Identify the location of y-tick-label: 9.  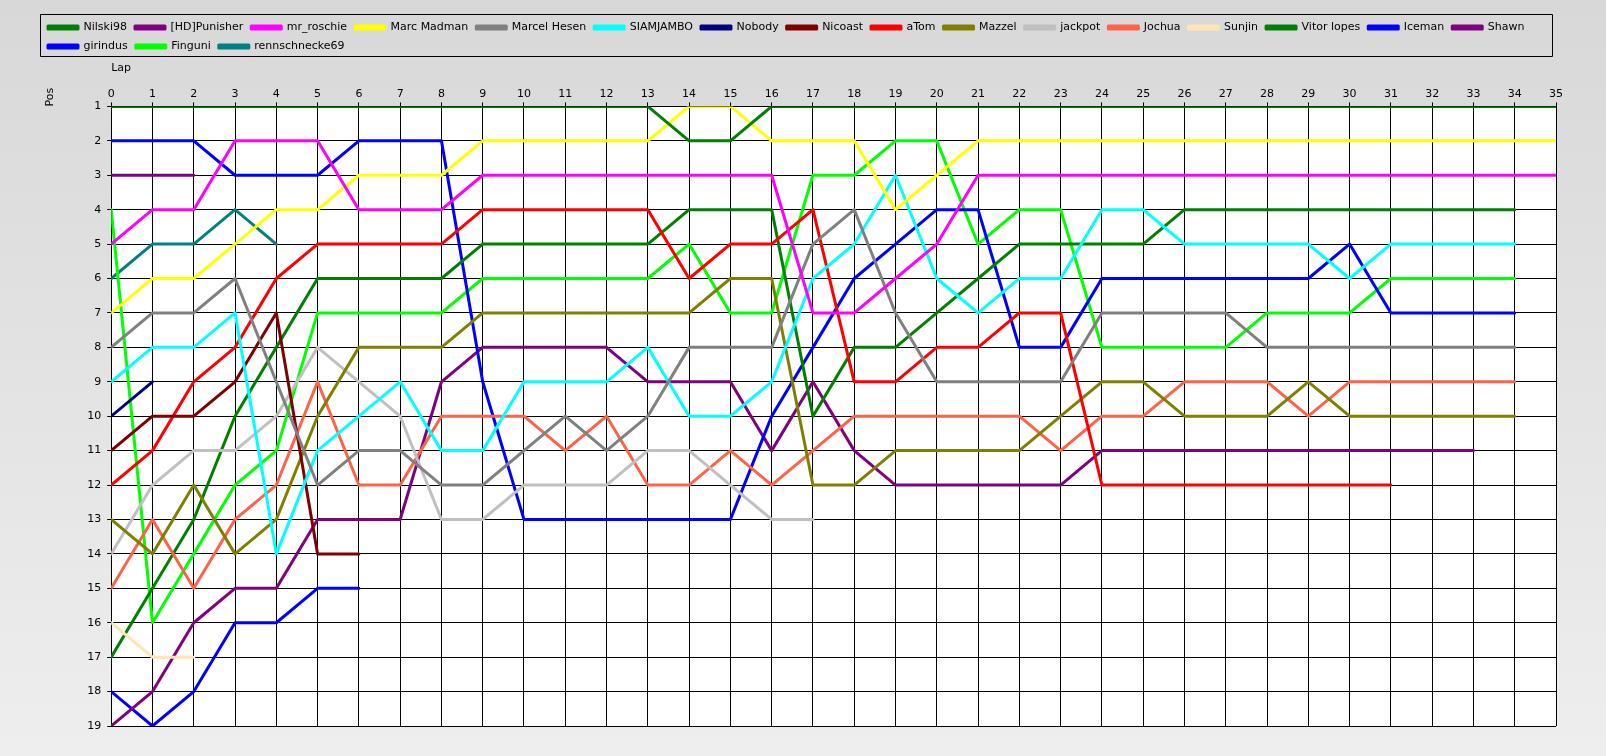
(98, 381).